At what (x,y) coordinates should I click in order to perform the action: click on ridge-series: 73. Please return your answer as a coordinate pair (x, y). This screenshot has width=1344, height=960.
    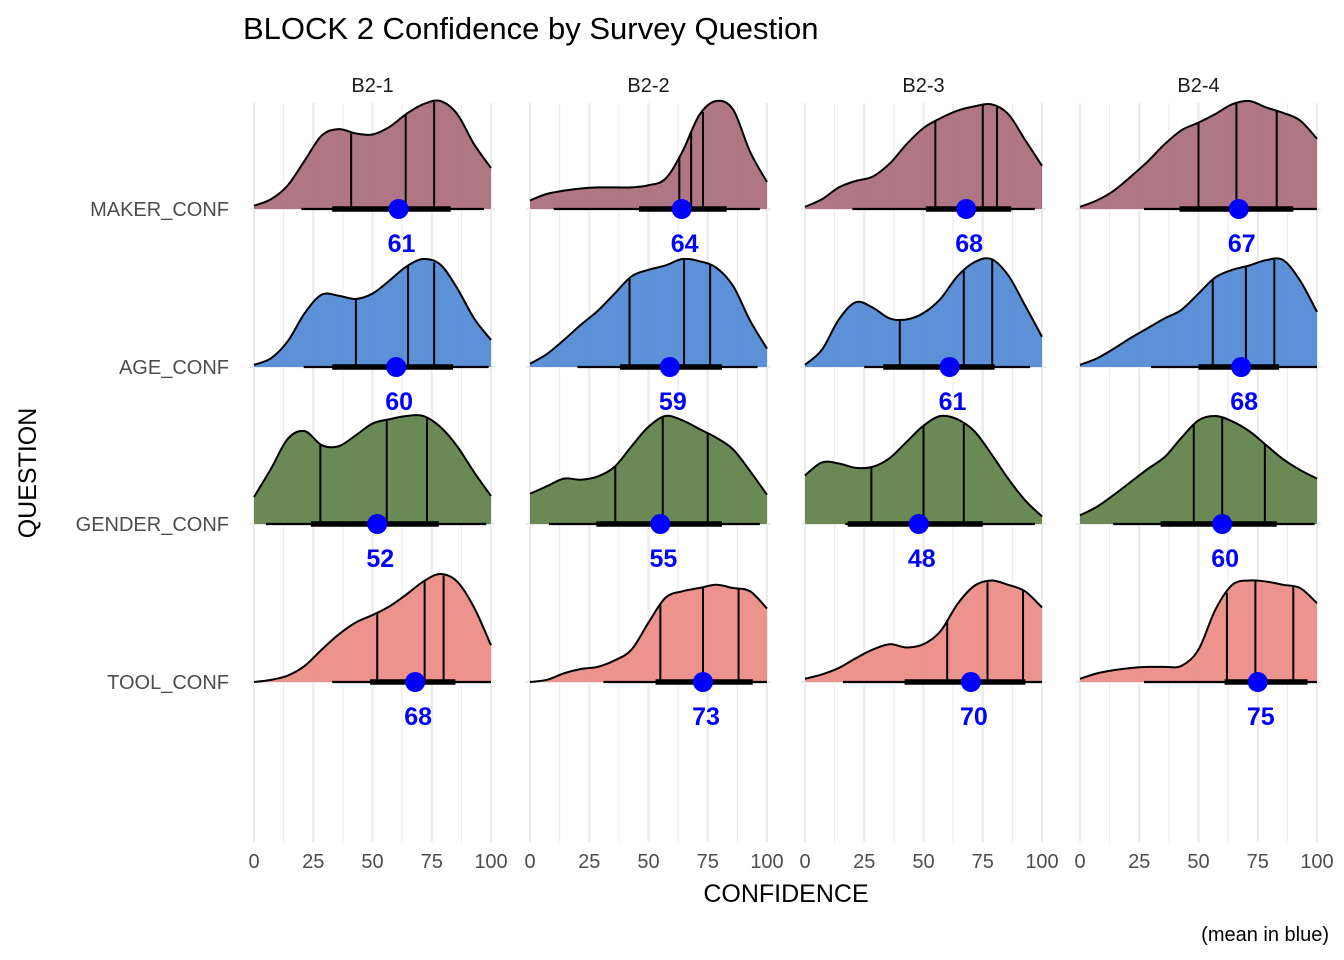
    Looking at the image, I should click on (648, 657).